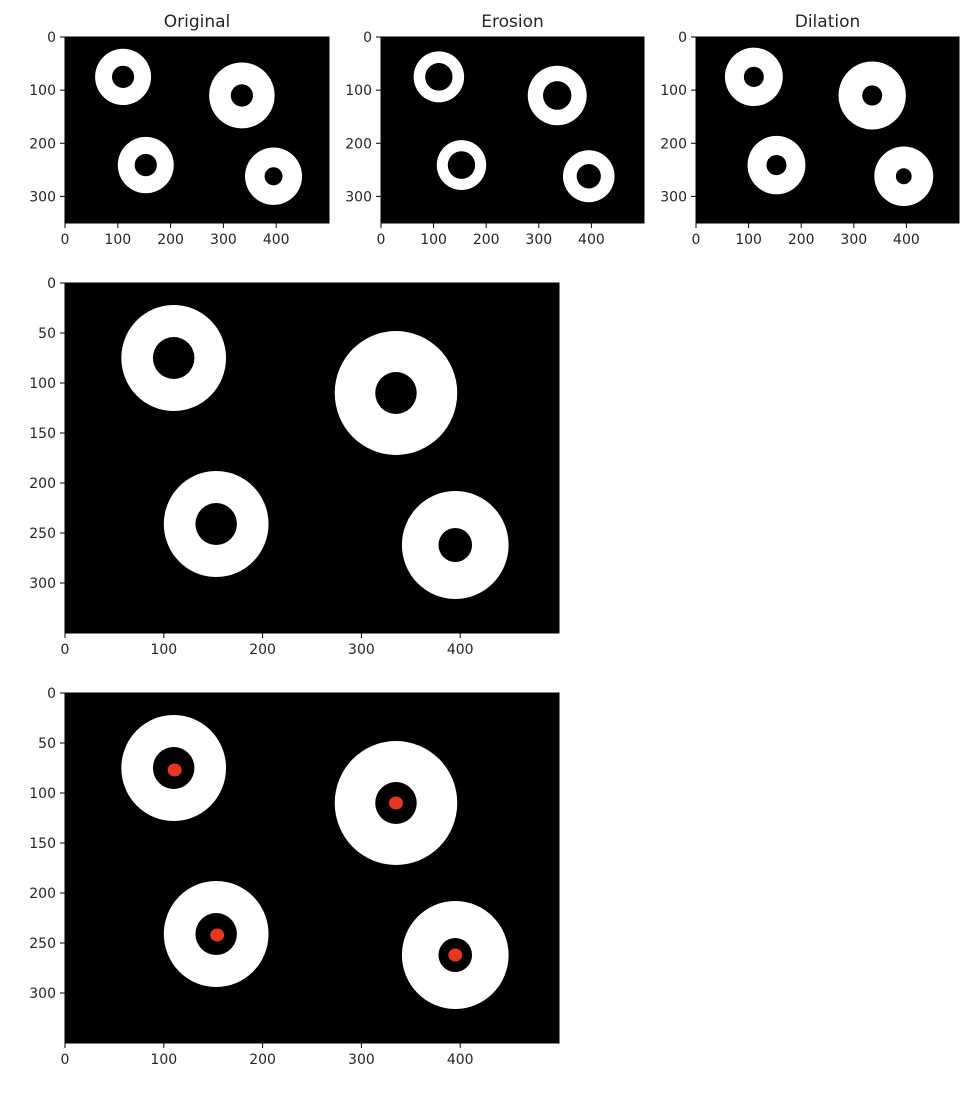 The height and width of the screenshot is (1100, 978). I want to click on panel-title: Original, so click(197, 22).